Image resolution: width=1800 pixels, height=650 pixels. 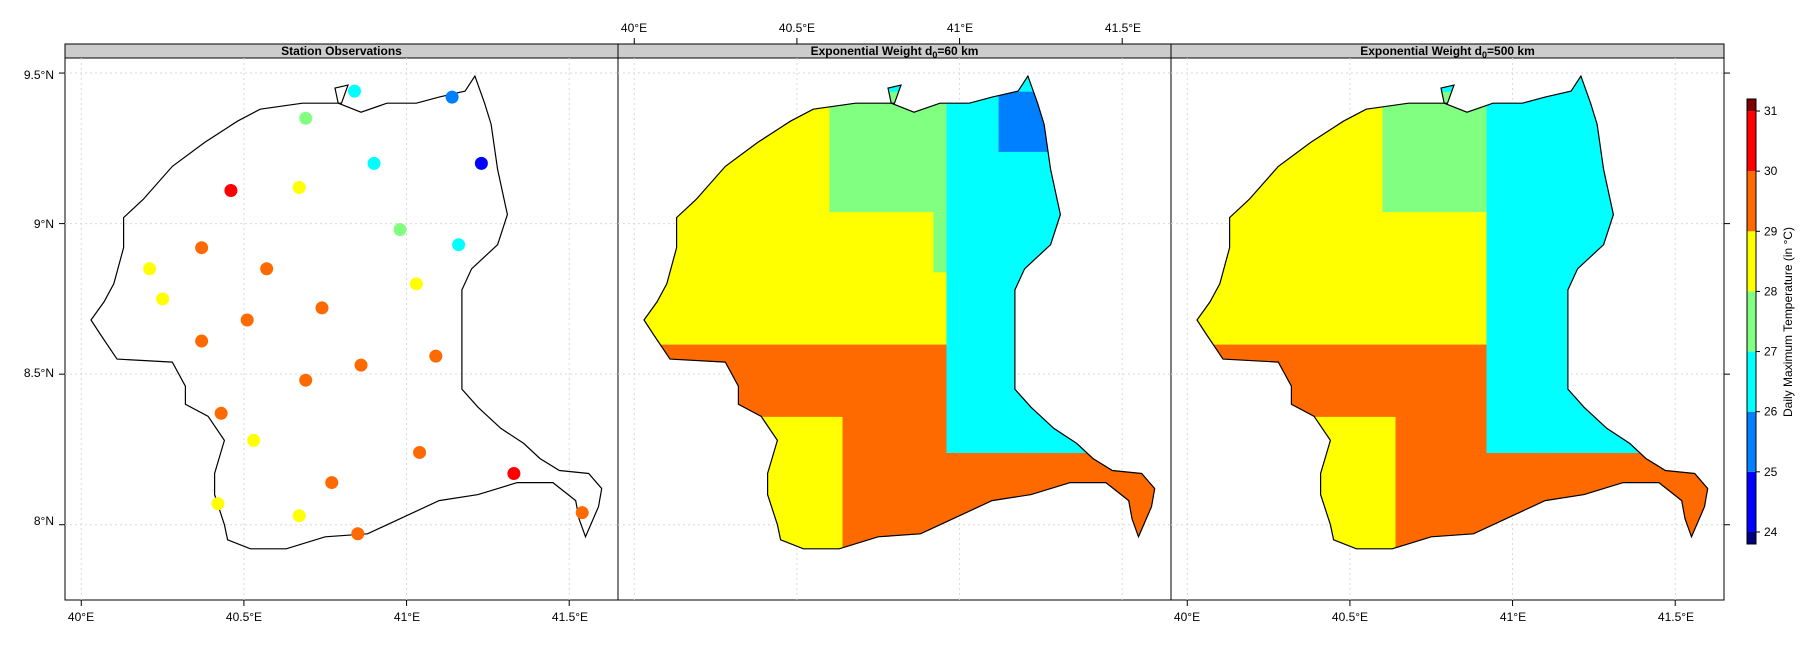 What do you see at coordinates (244, 617) in the screenshot?
I see `x-tick-label: 40.5°E` at bounding box center [244, 617].